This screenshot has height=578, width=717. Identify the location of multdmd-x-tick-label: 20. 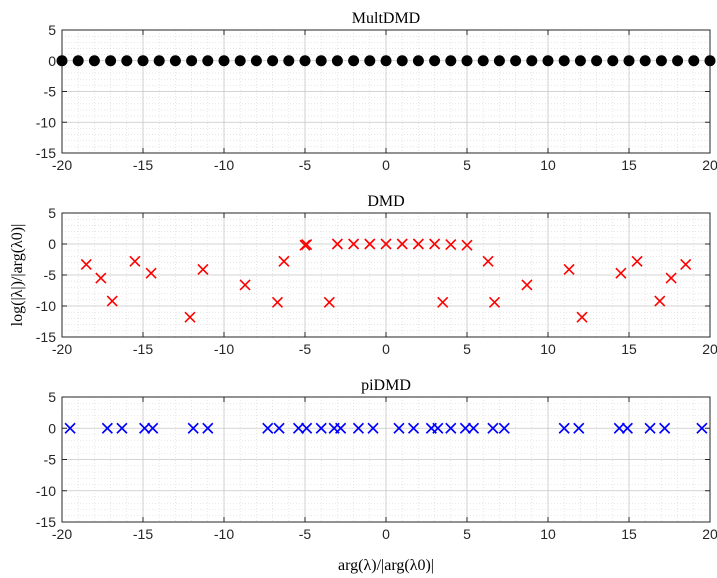
(709, 165).